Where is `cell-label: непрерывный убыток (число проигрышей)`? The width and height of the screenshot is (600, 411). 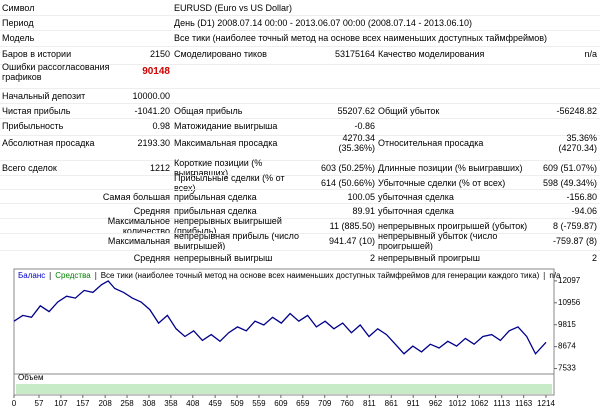
cell-label: непрерывный убыток (число проигрышей) is located at coordinates (438, 241).